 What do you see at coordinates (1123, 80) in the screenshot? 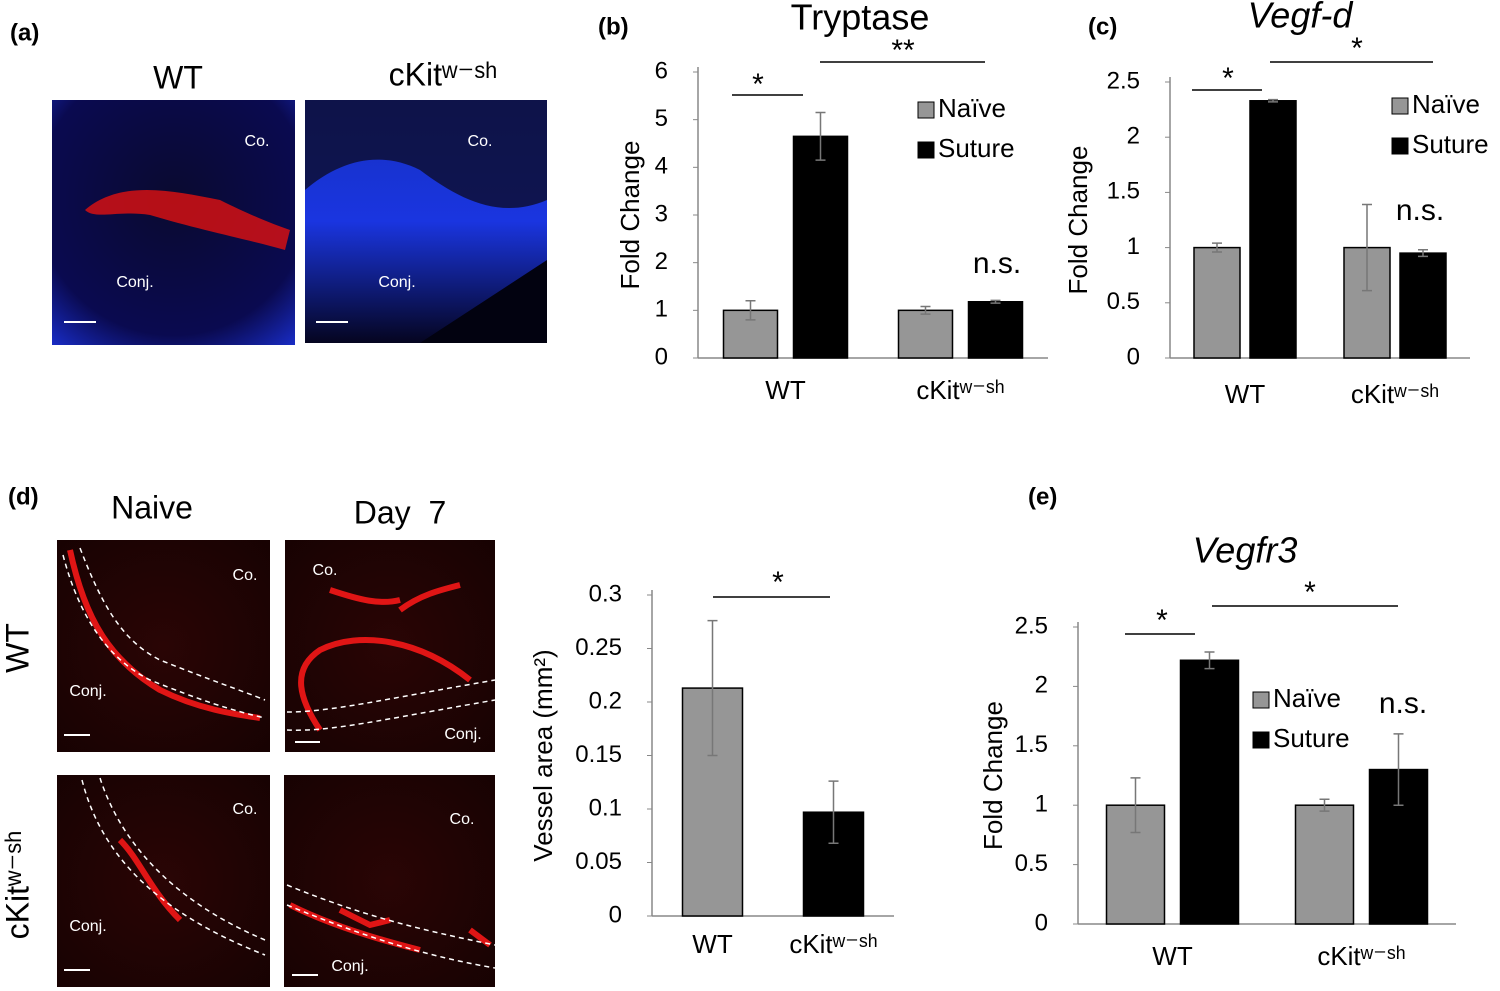
I see `y-tick-label: 2.5` at bounding box center [1123, 80].